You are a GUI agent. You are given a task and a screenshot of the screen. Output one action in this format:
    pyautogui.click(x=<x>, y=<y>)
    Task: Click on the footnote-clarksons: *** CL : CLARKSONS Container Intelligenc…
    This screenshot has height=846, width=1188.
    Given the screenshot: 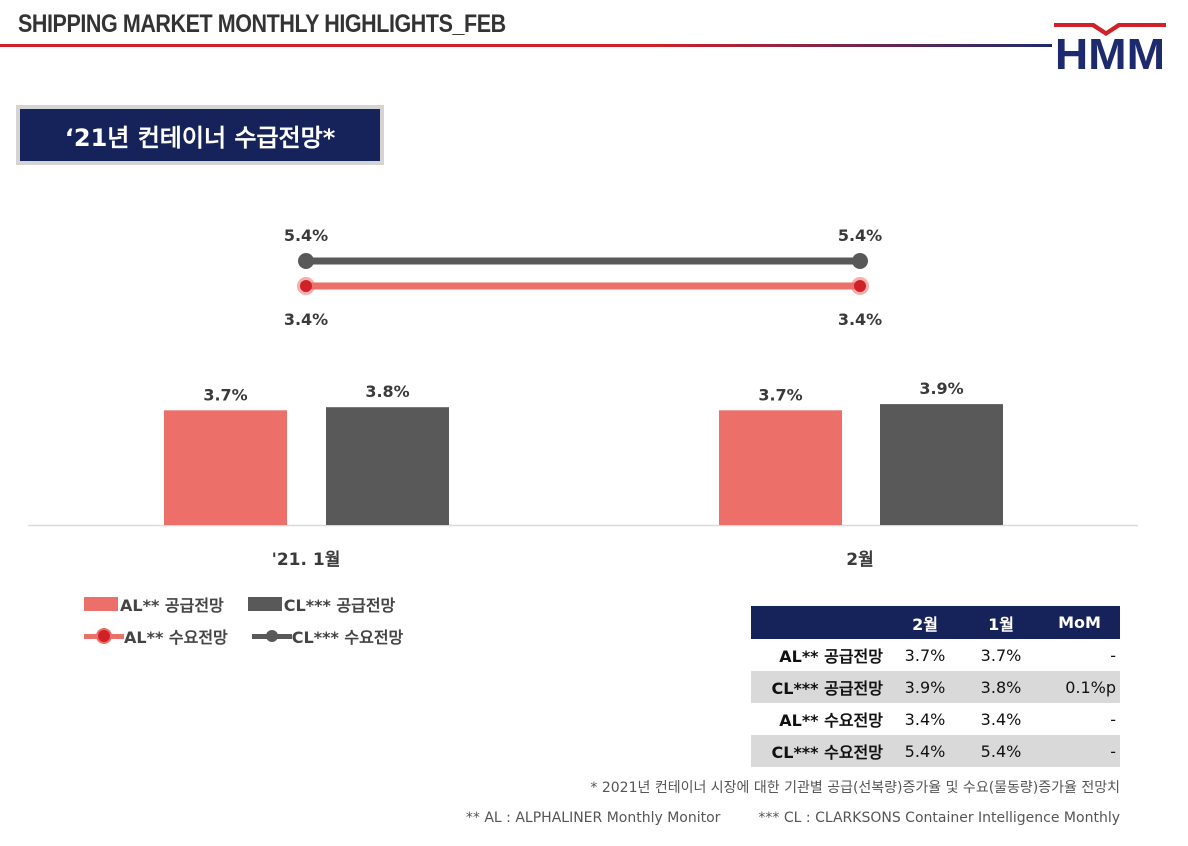 What is the action you would take?
    pyautogui.click(x=939, y=818)
    